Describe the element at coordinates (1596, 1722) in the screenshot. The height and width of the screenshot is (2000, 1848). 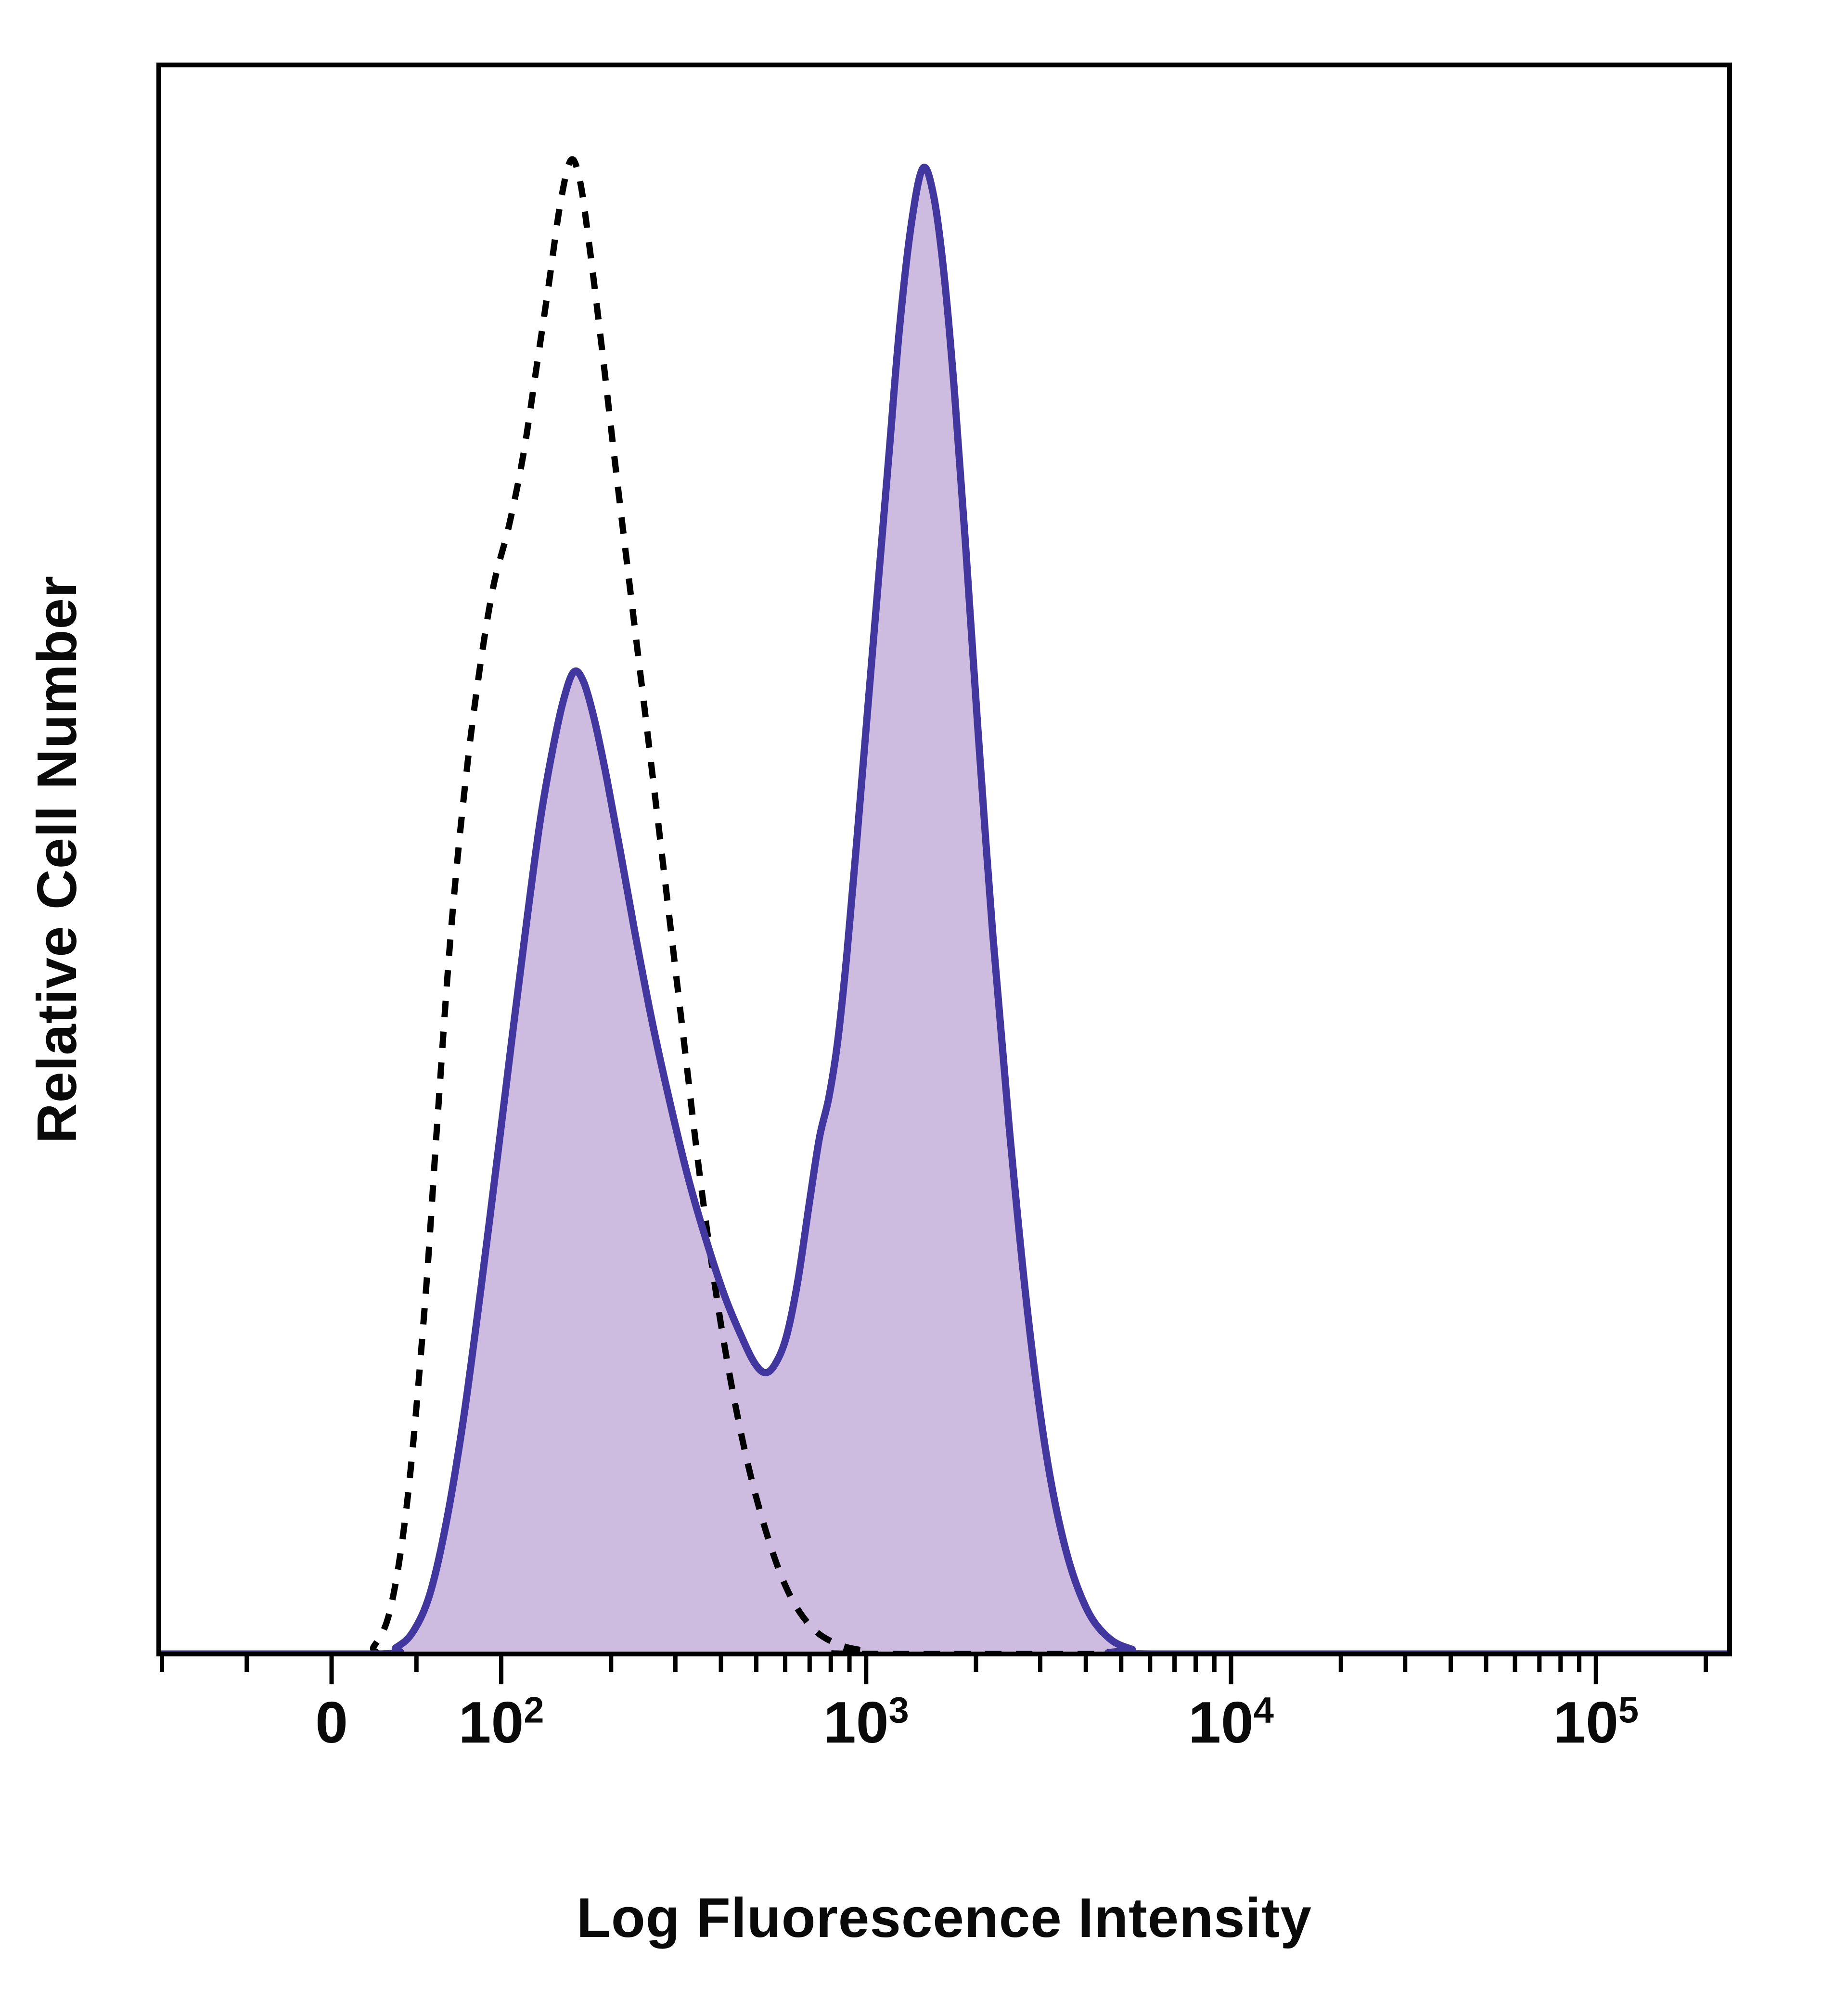
I see `x-tick-label-10e5: 105` at that location.